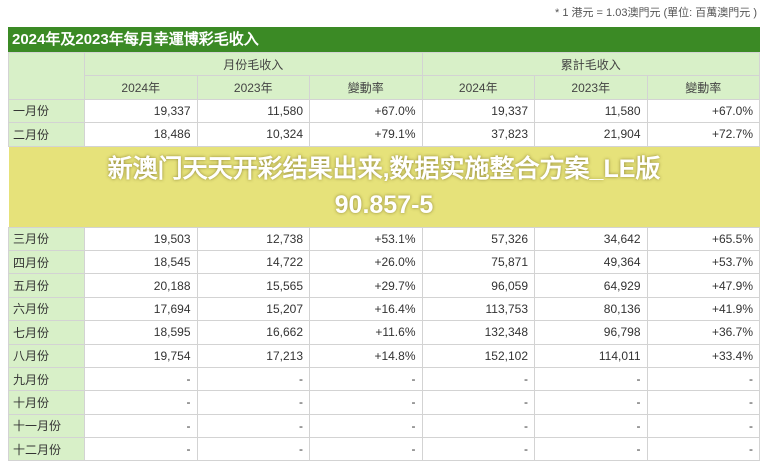 The image size is (767, 461). I want to click on table-row: 三月份 19,503 12,738 +53.1% 57,326 34,642 +65.5%, so click(384, 238).